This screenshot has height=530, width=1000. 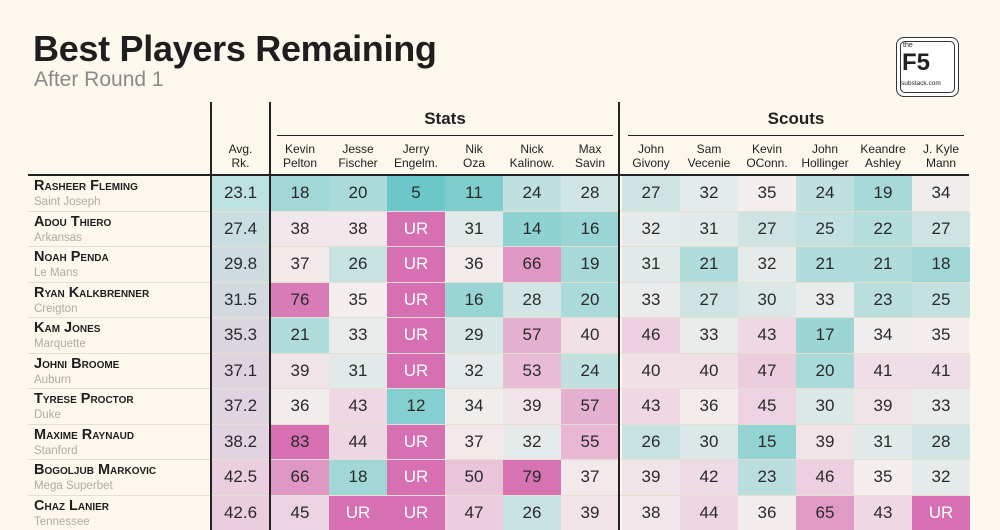 What do you see at coordinates (590, 477) in the screenshot?
I see `rank-cell: 37` at bounding box center [590, 477].